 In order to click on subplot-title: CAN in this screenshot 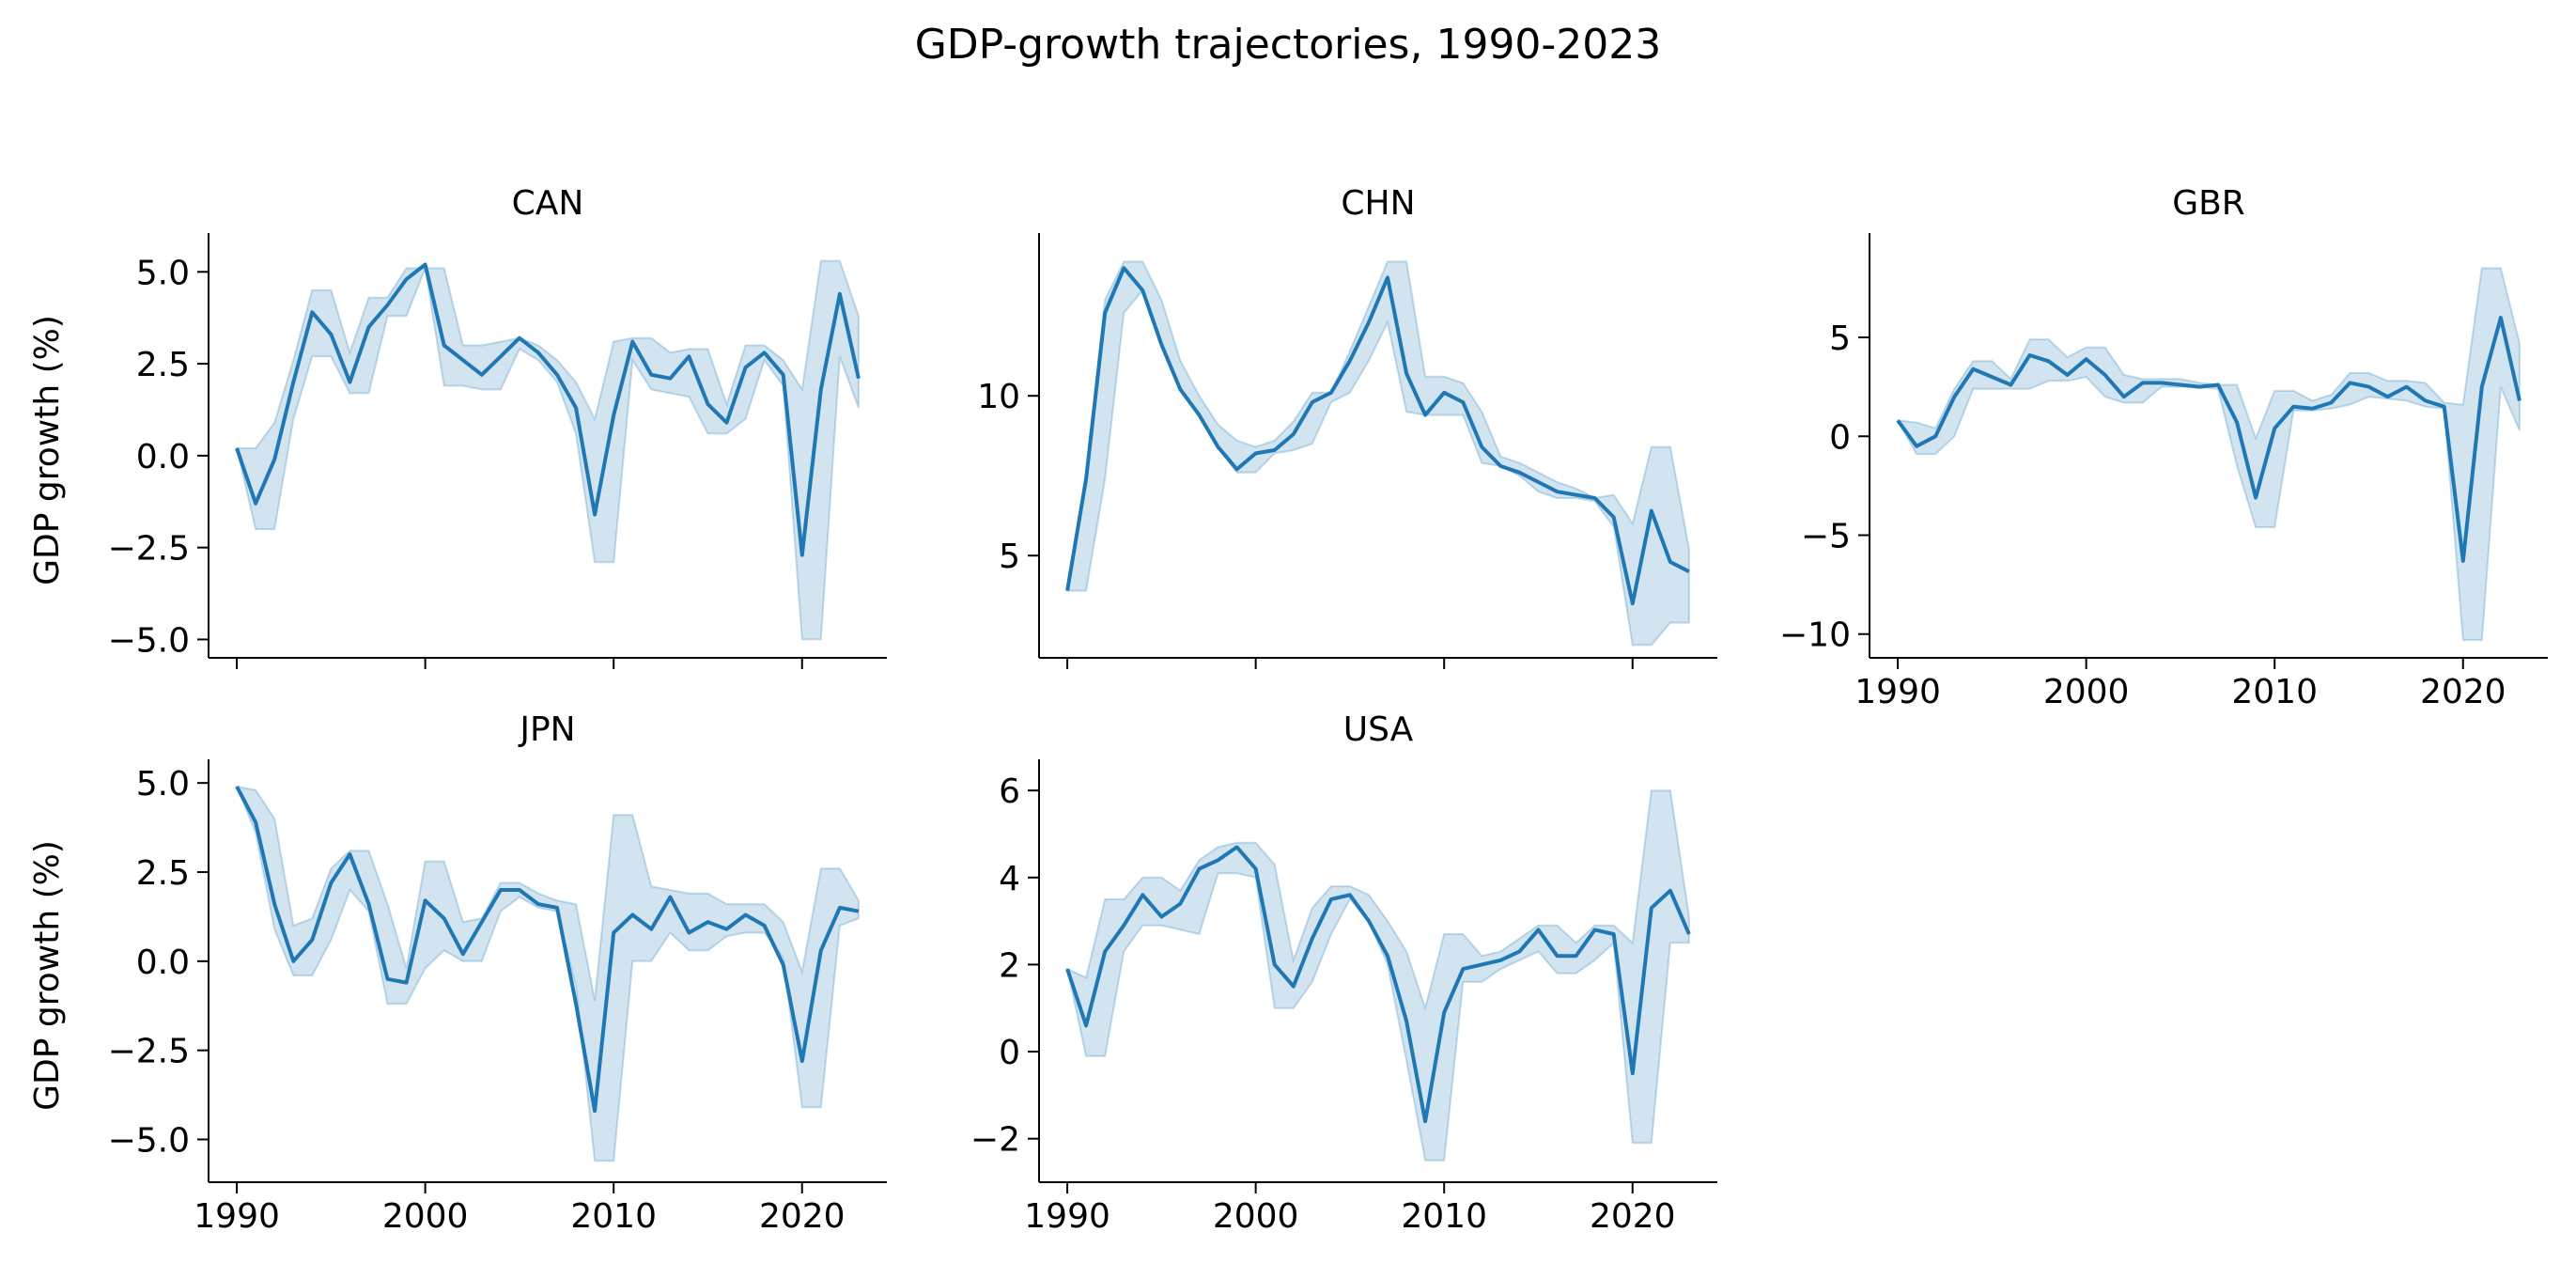, I will do `click(548, 203)`.